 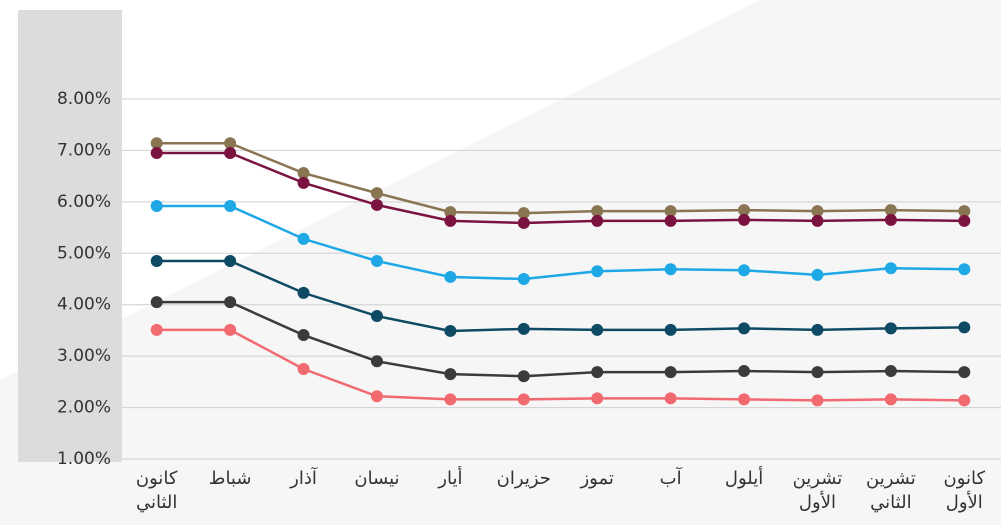 I want to click on x-tick-label: تموز, so click(x=596, y=478).